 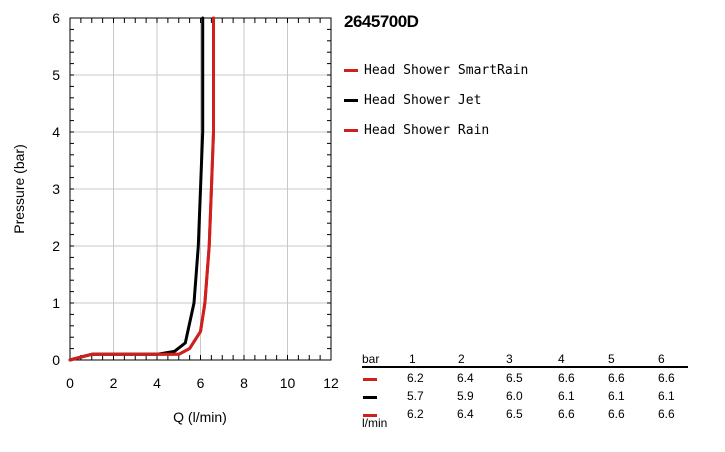 What do you see at coordinates (331, 383) in the screenshot?
I see `x-tick-label: 12` at bounding box center [331, 383].